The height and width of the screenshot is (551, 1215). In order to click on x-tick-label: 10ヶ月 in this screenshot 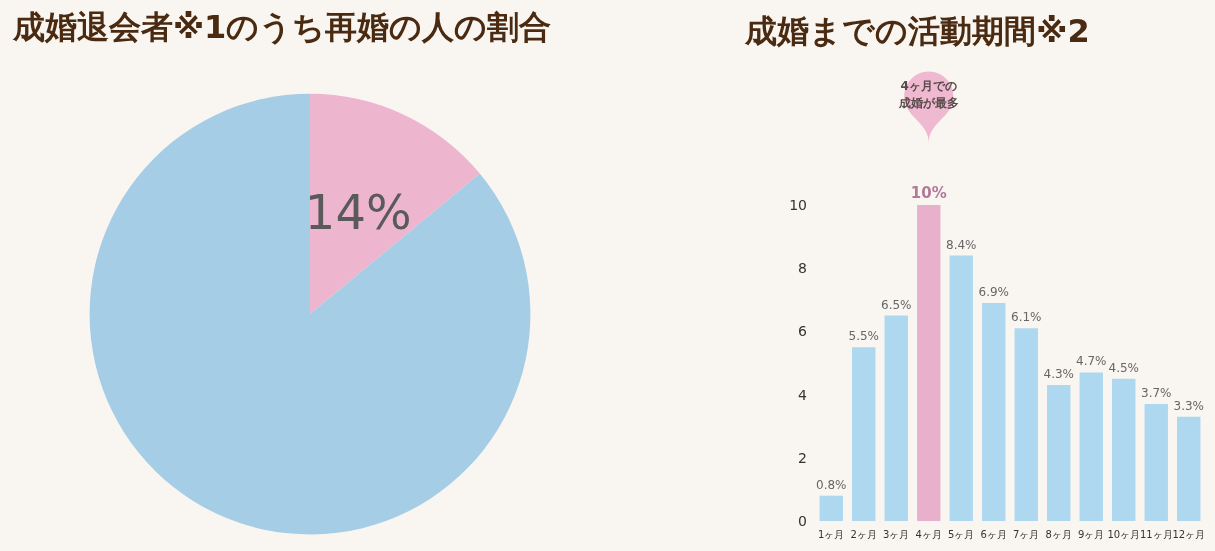, I will do `click(1124, 534)`.